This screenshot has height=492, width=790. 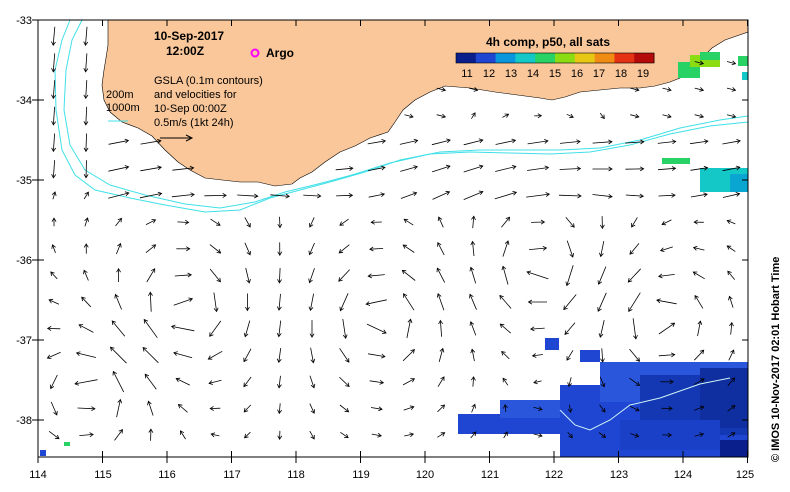 What do you see at coordinates (683, 475) in the screenshot?
I see `x-tick-label: 124` at bounding box center [683, 475].